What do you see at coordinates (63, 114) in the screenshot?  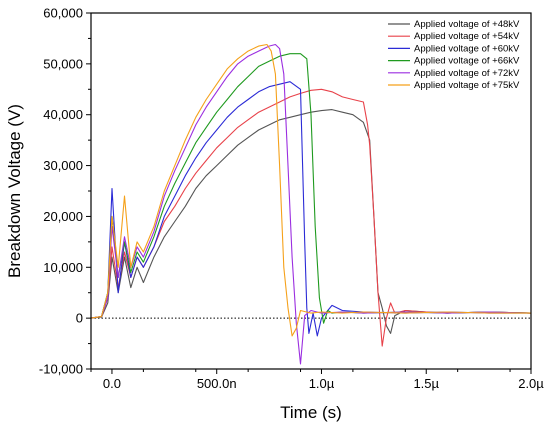 I see `y-tick-label: 40,000` at bounding box center [63, 114].